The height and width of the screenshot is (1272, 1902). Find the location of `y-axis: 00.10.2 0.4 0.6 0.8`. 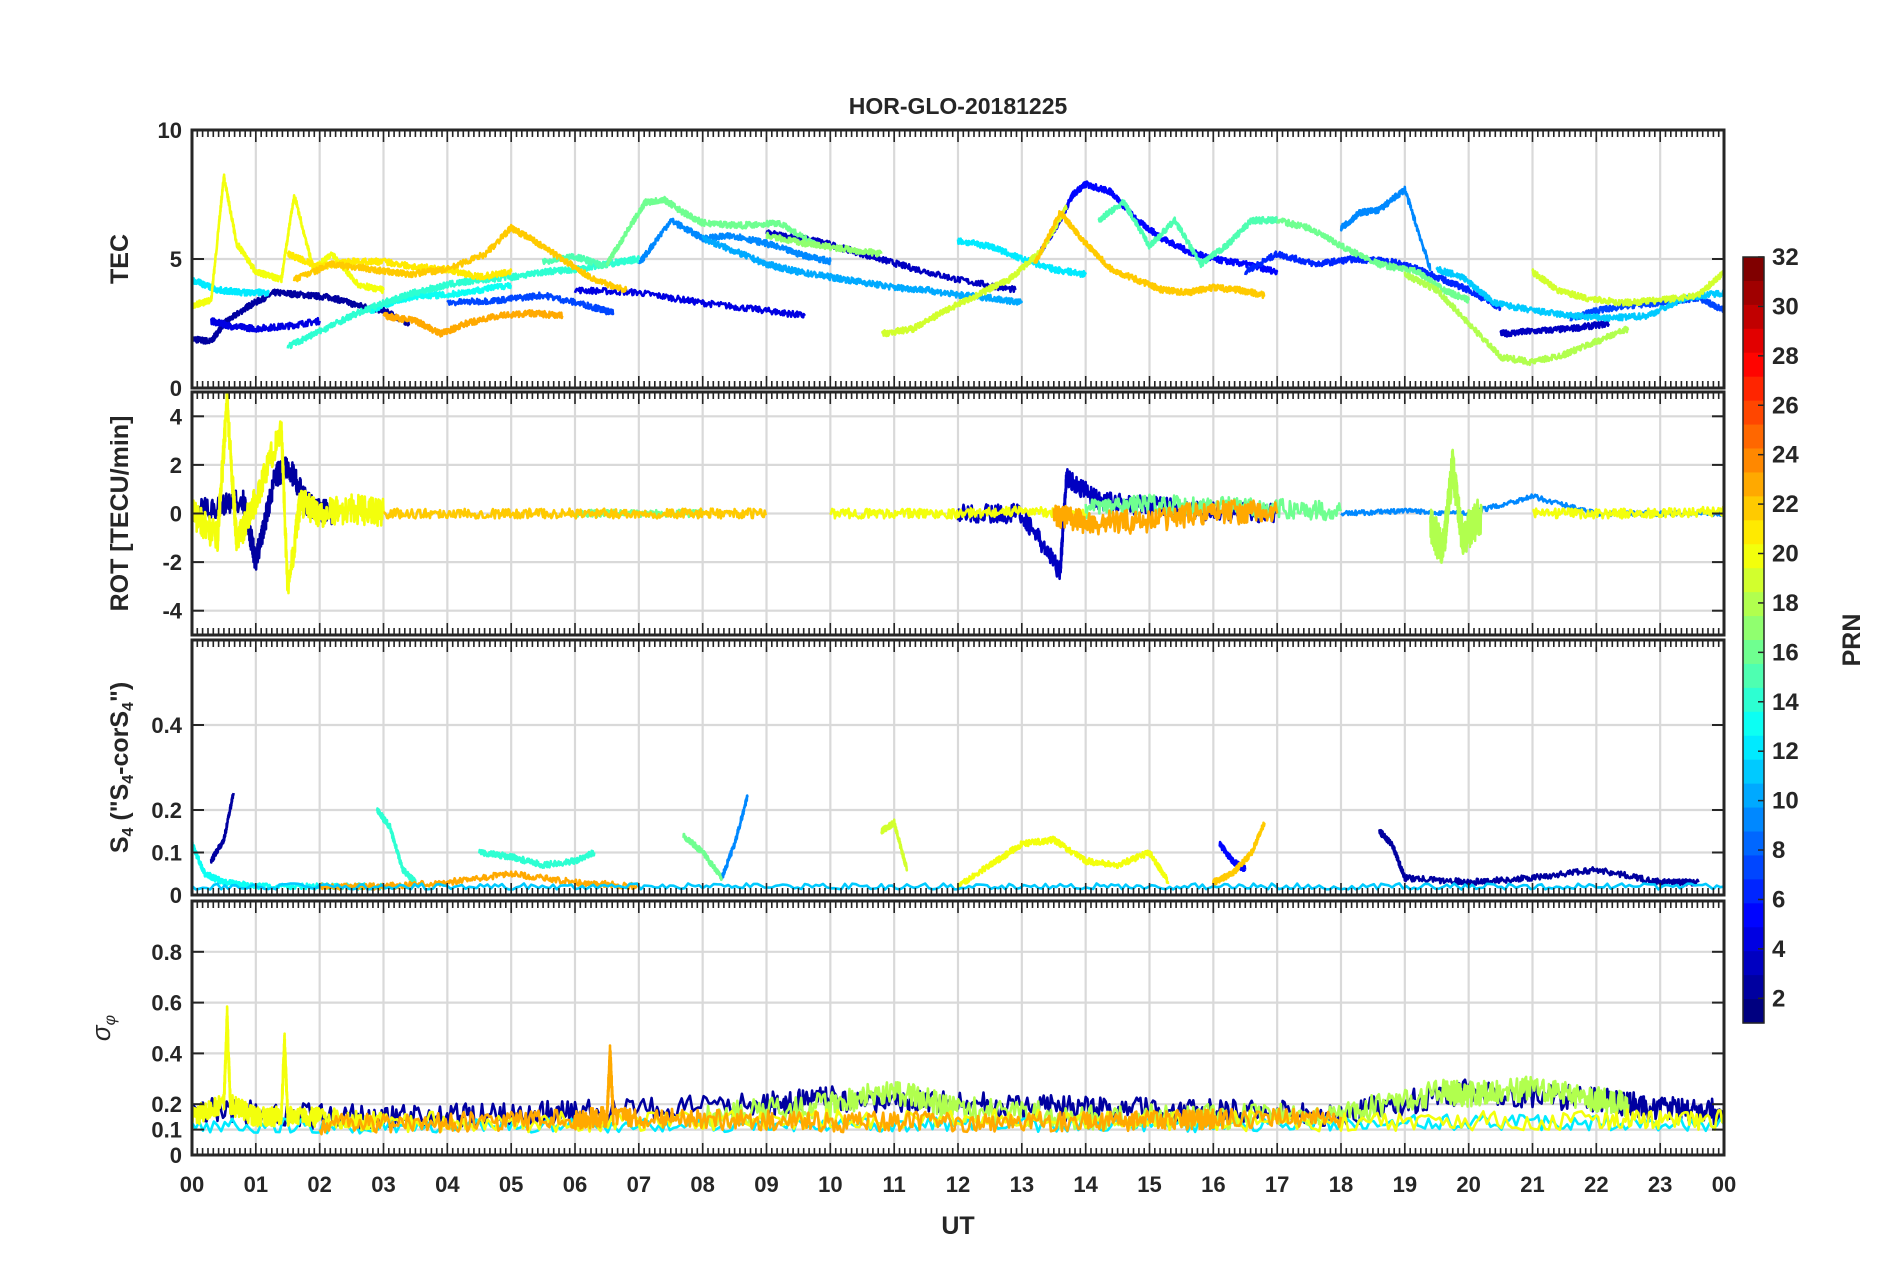

y-axis: 00.10.2 0.4 0.6 0.8 is located at coordinates (937, 1054).